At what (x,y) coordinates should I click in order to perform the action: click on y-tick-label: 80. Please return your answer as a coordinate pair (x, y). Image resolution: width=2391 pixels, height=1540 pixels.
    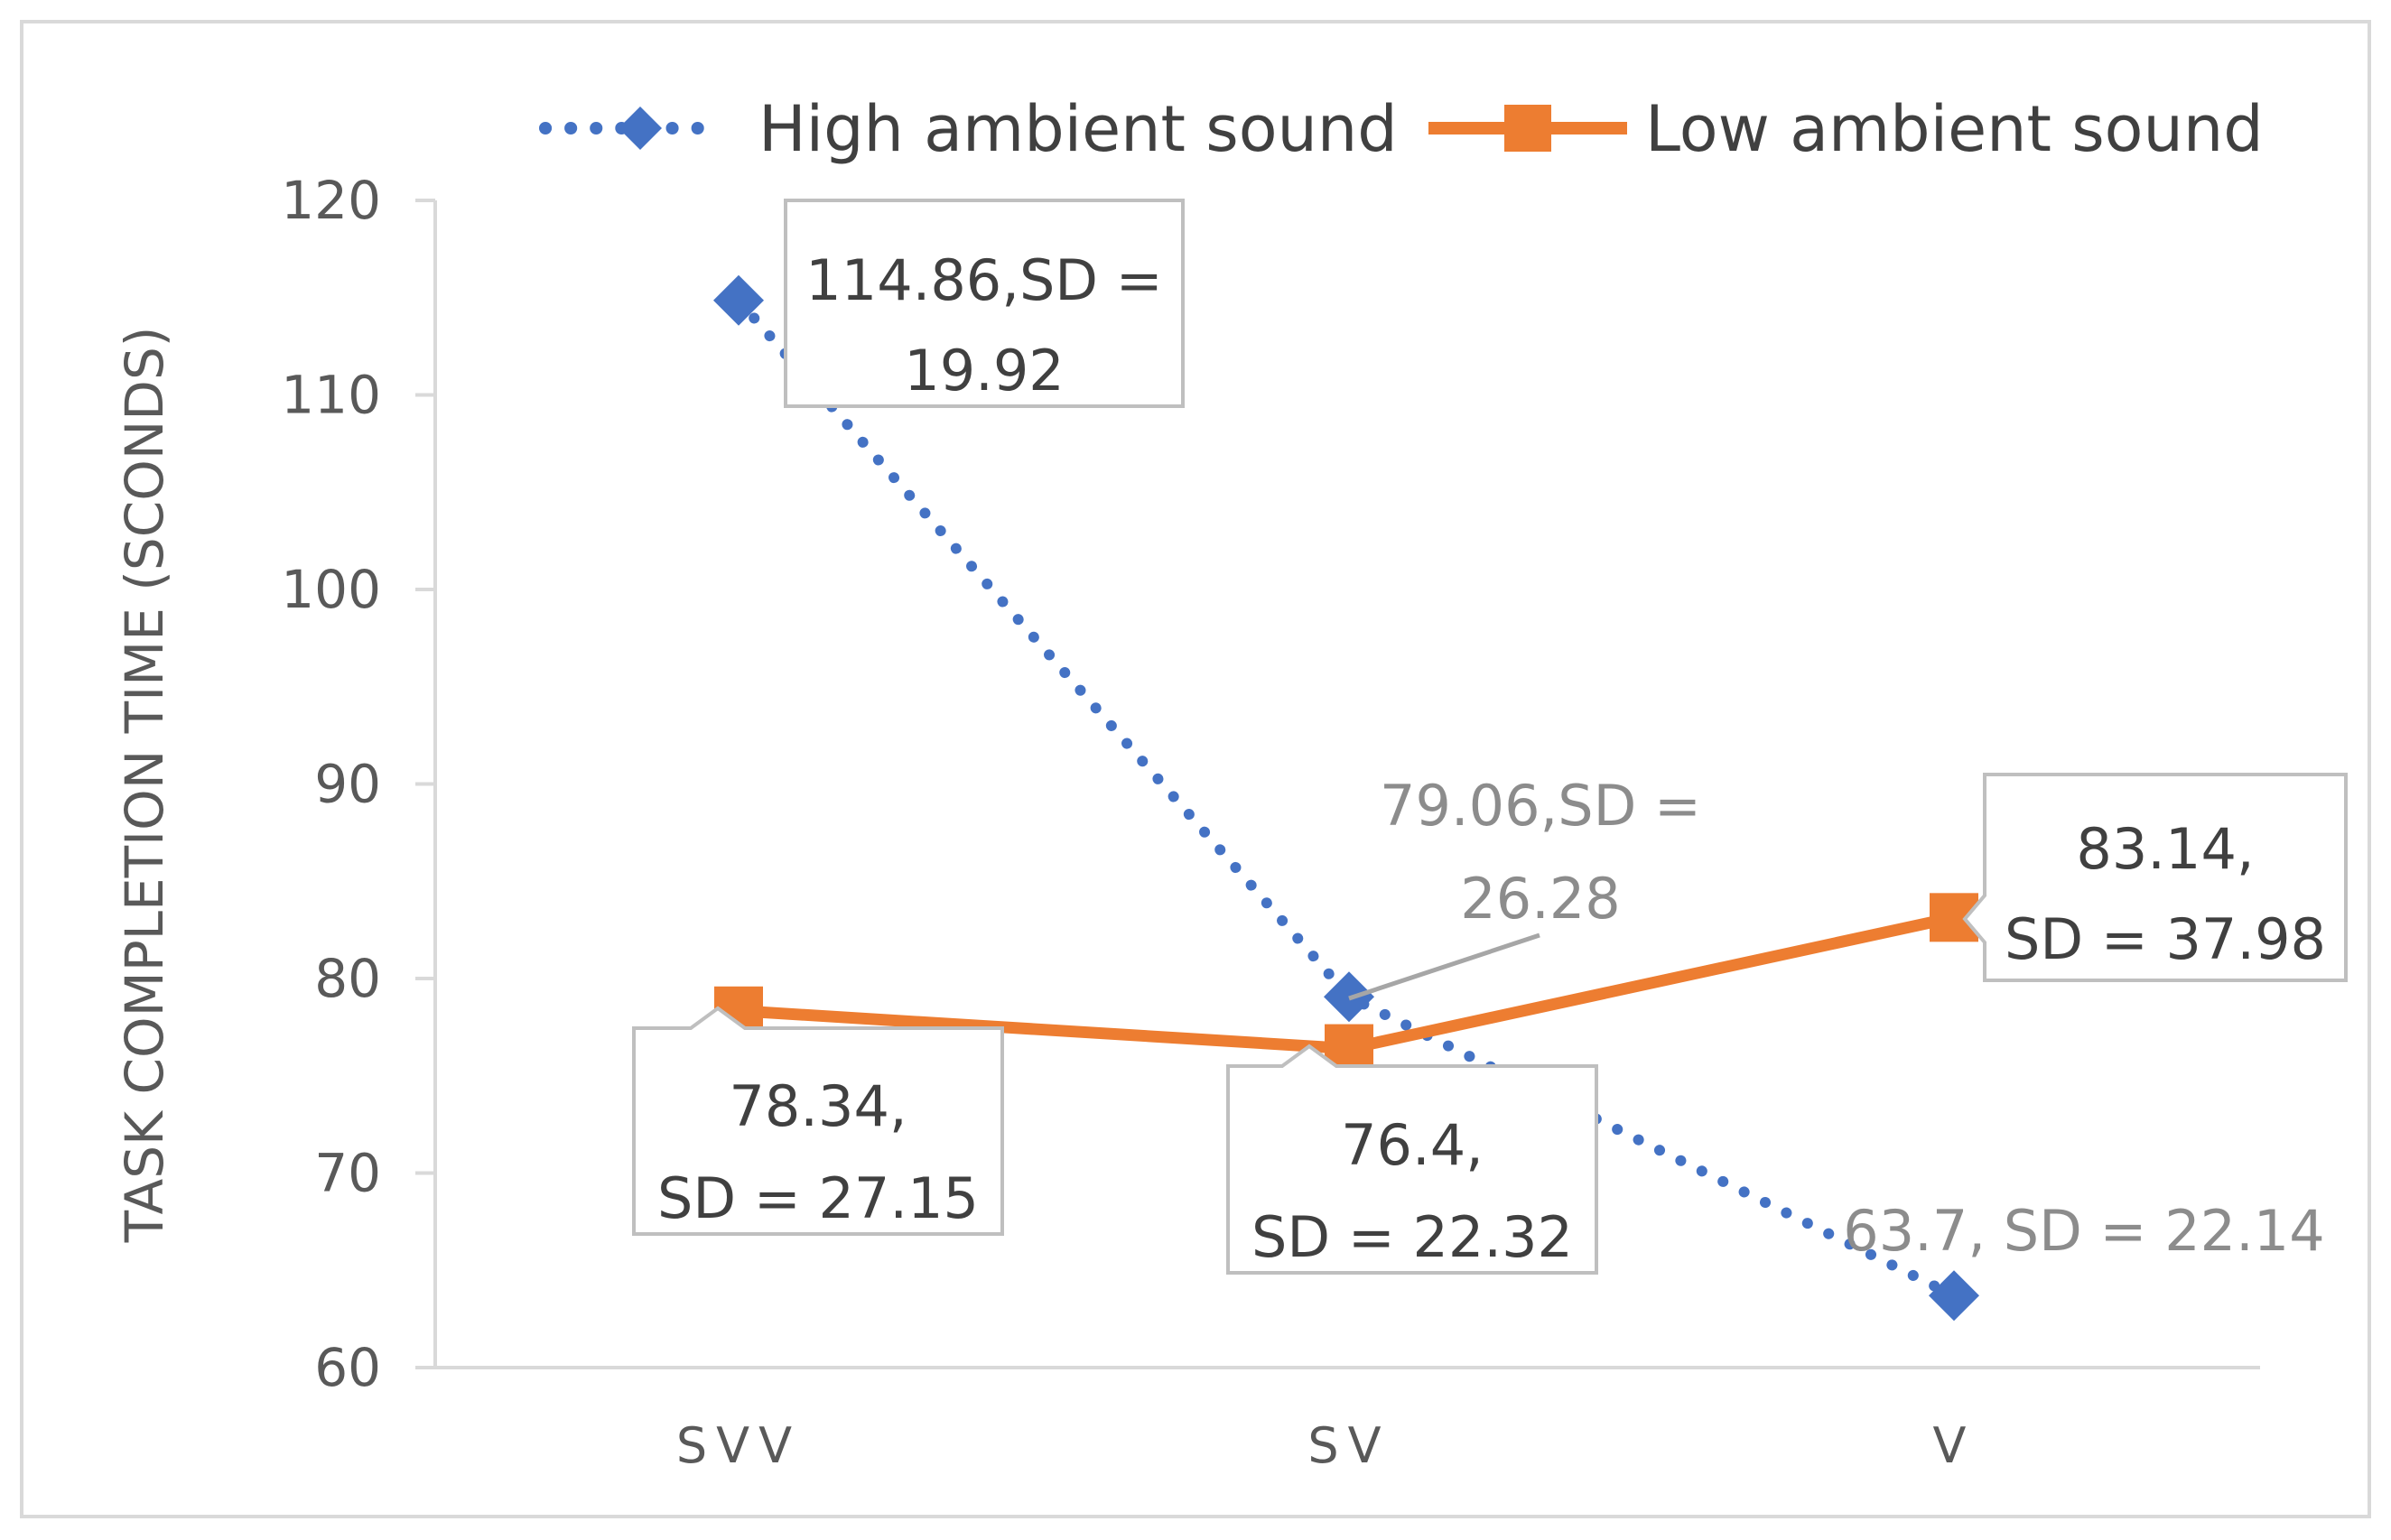
    Looking at the image, I should click on (348, 978).